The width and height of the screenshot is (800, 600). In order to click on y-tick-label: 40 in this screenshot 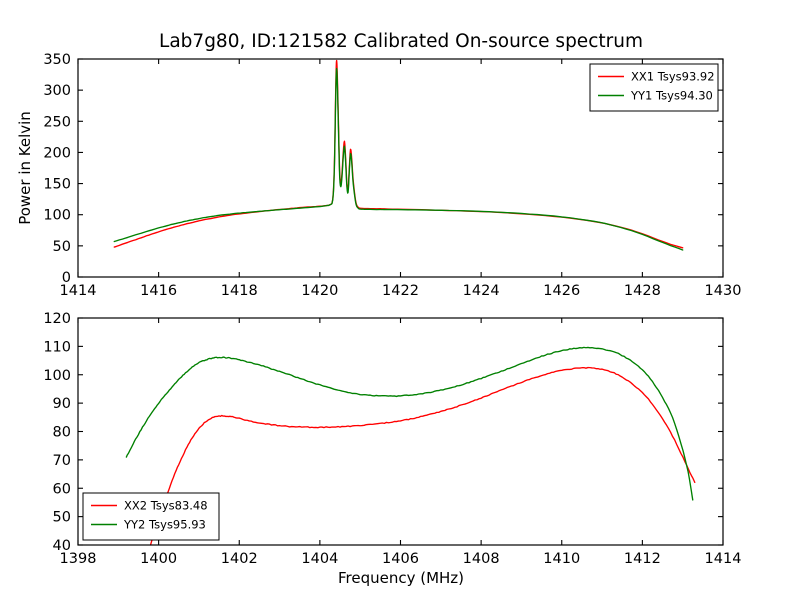, I will do `click(62, 546)`.